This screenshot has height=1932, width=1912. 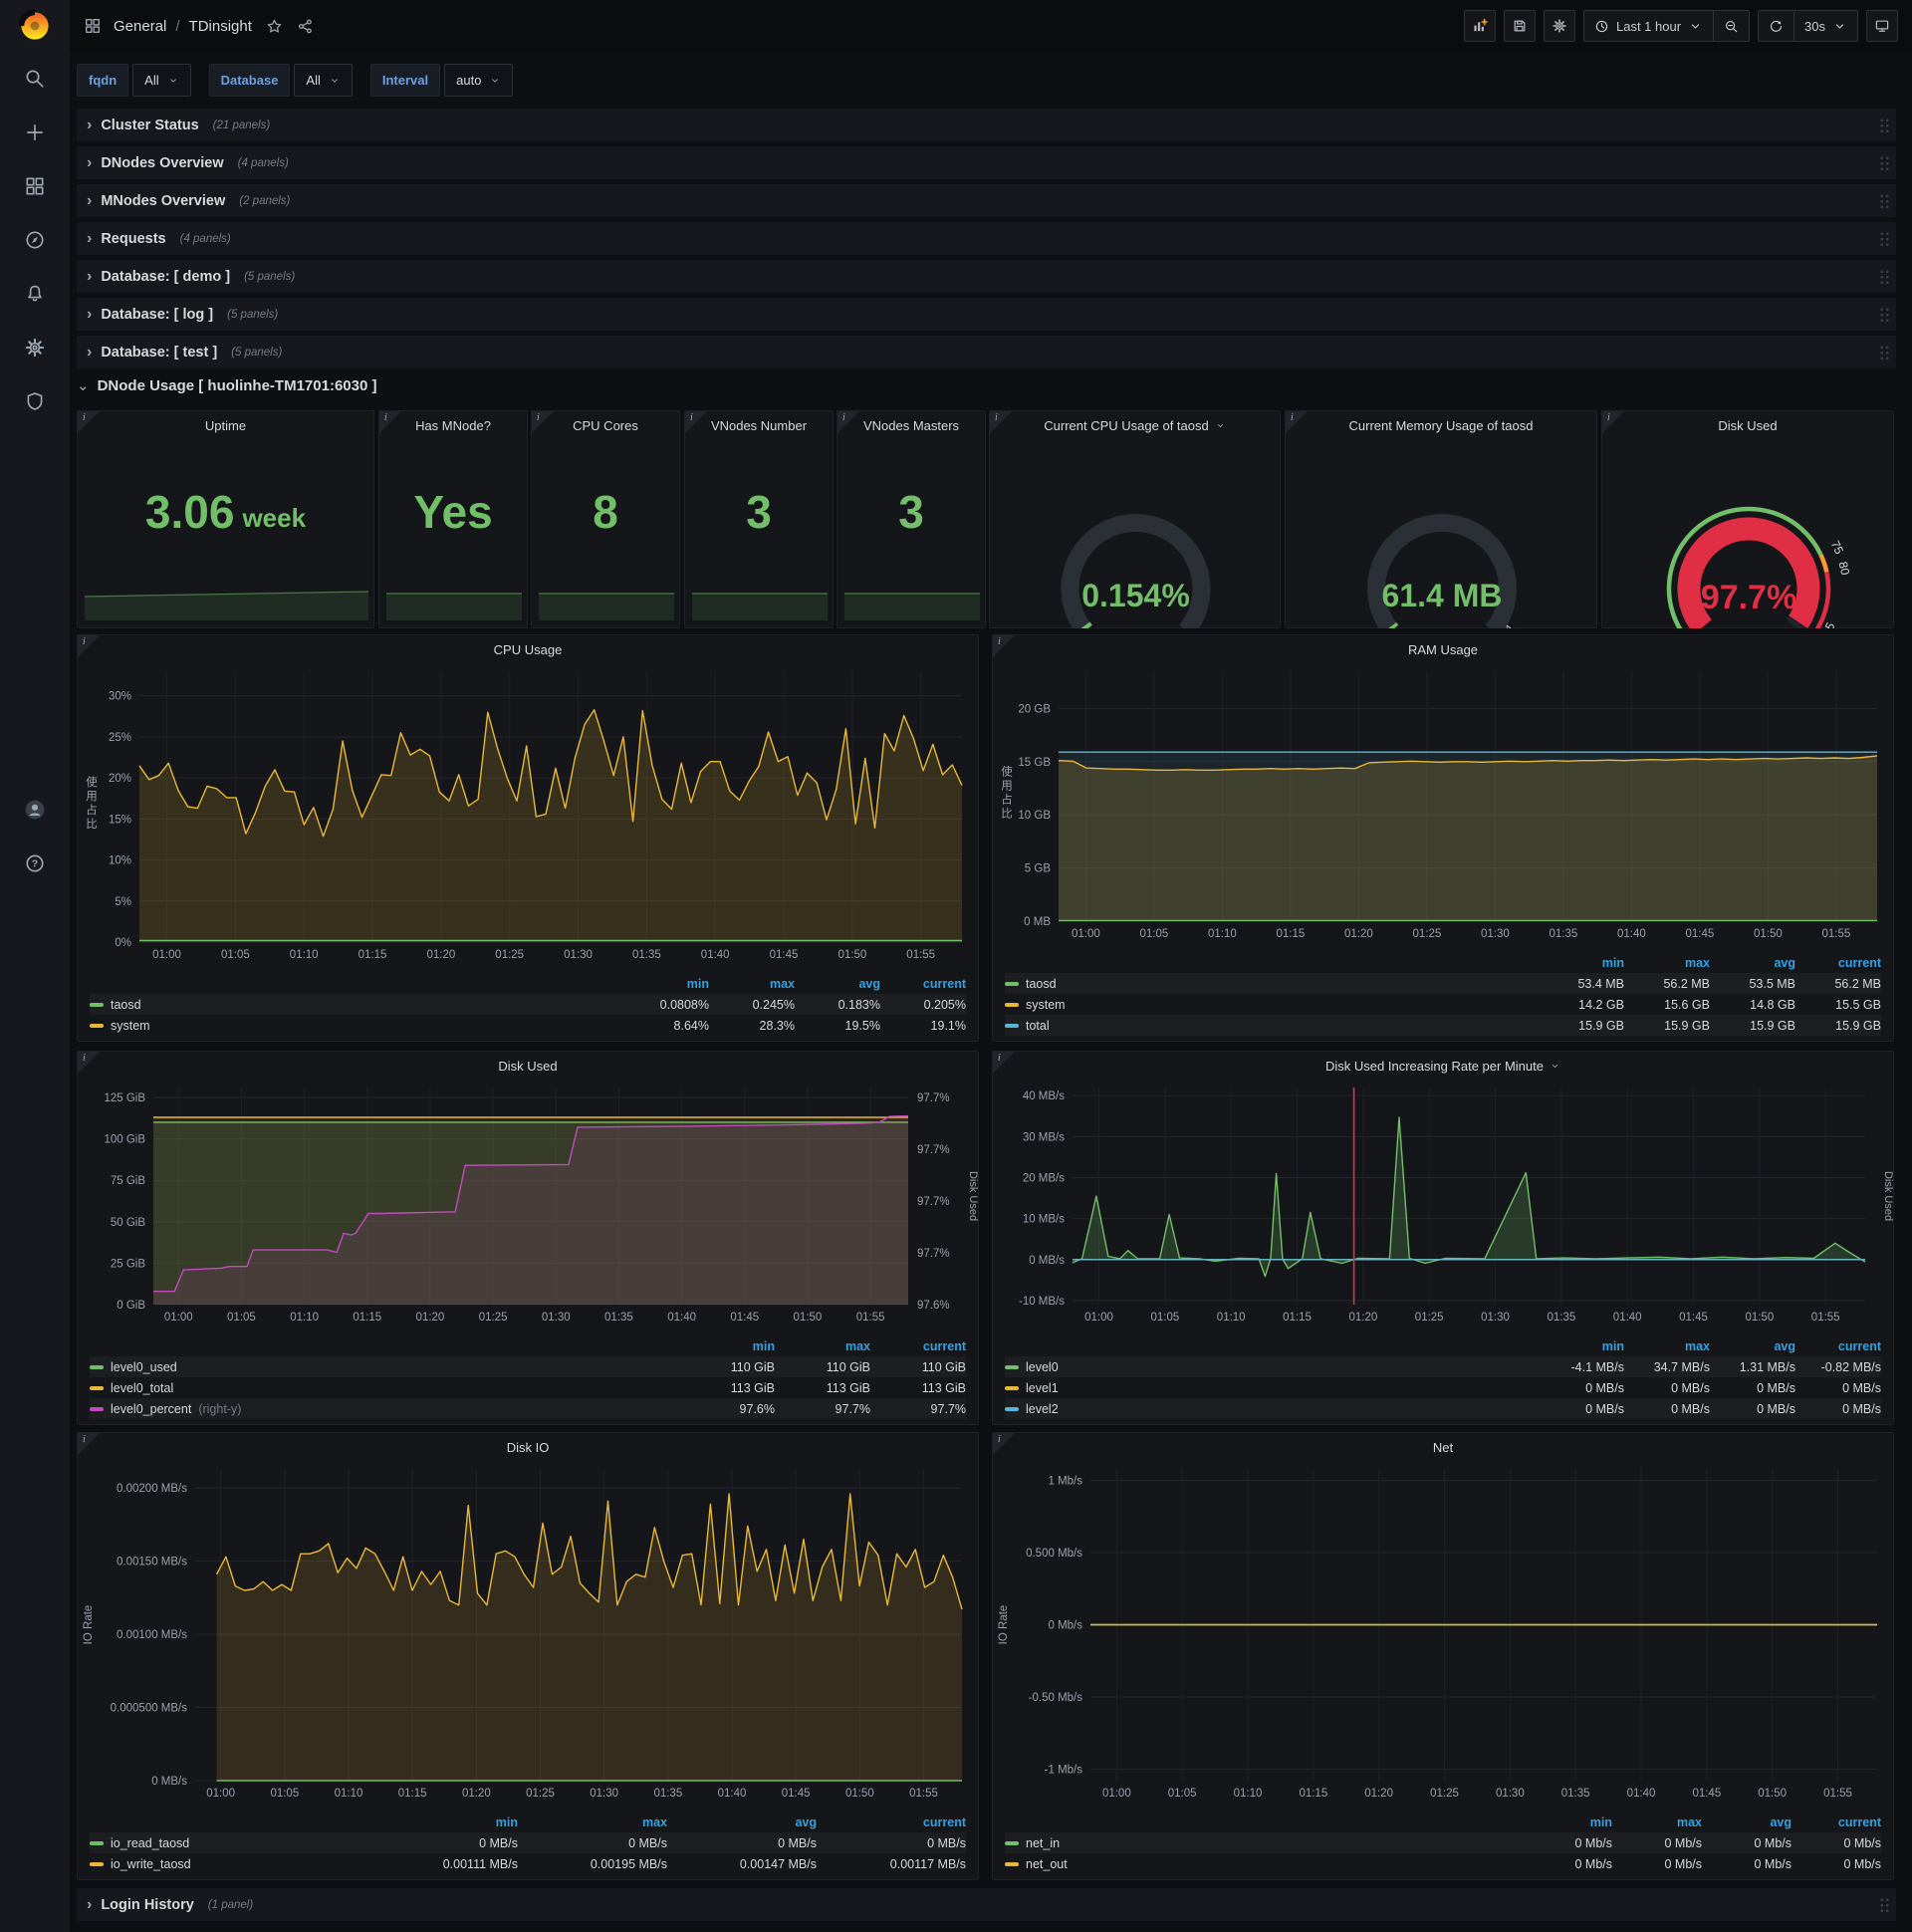 What do you see at coordinates (35, 240) in the screenshot?
I see `sidebar-compass-icon` at bounding box center [35, 240].